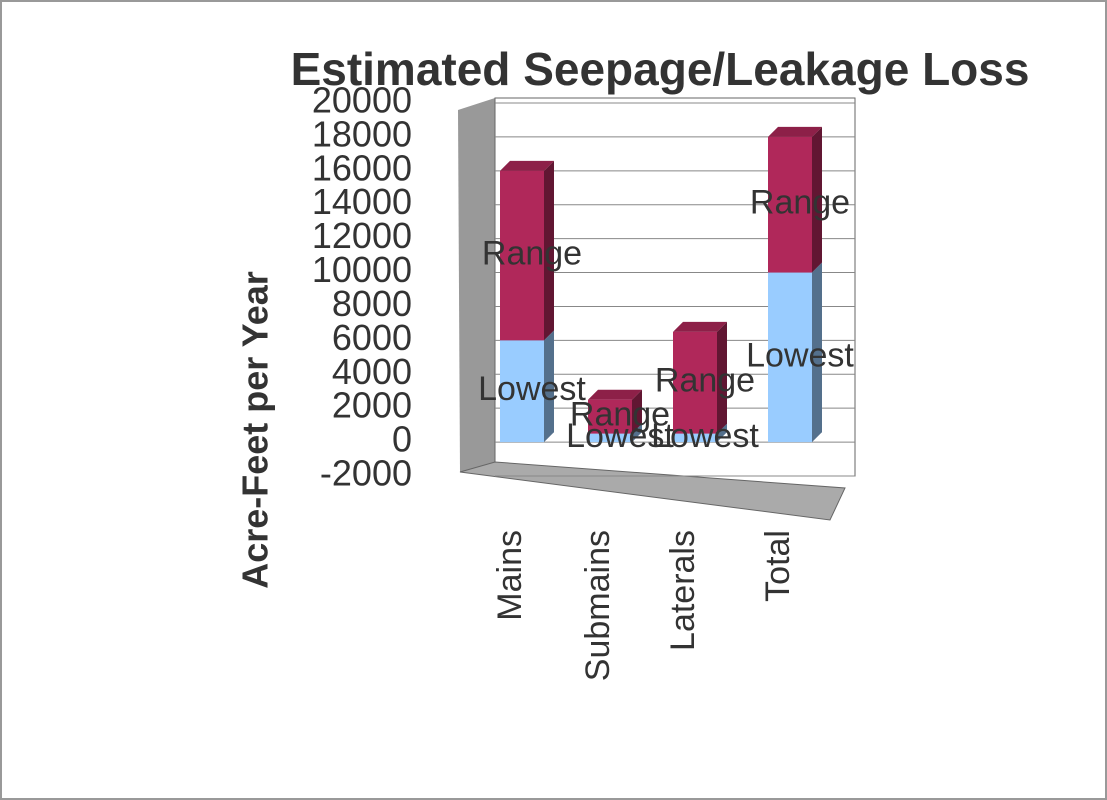  Describe the element at coordinates (362, 201) in the screenshot. I see `y-tick-label: 14000` at that location.